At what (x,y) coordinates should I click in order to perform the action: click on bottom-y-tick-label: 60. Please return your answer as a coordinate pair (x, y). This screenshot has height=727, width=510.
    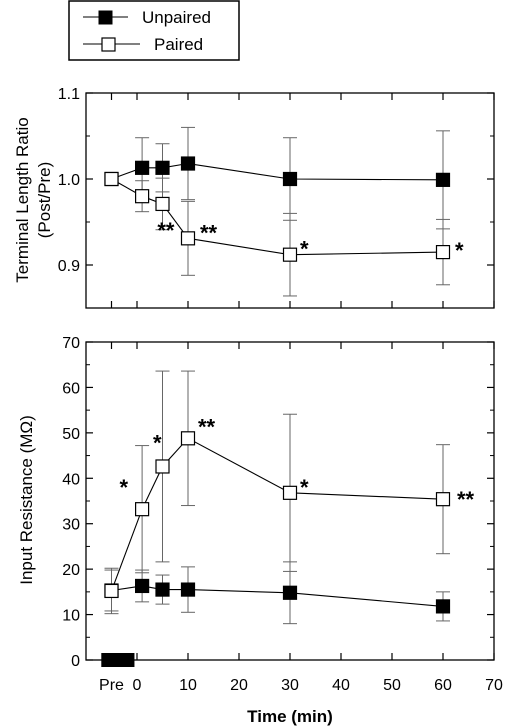
    Looking at the image, I should click on (71, 388).